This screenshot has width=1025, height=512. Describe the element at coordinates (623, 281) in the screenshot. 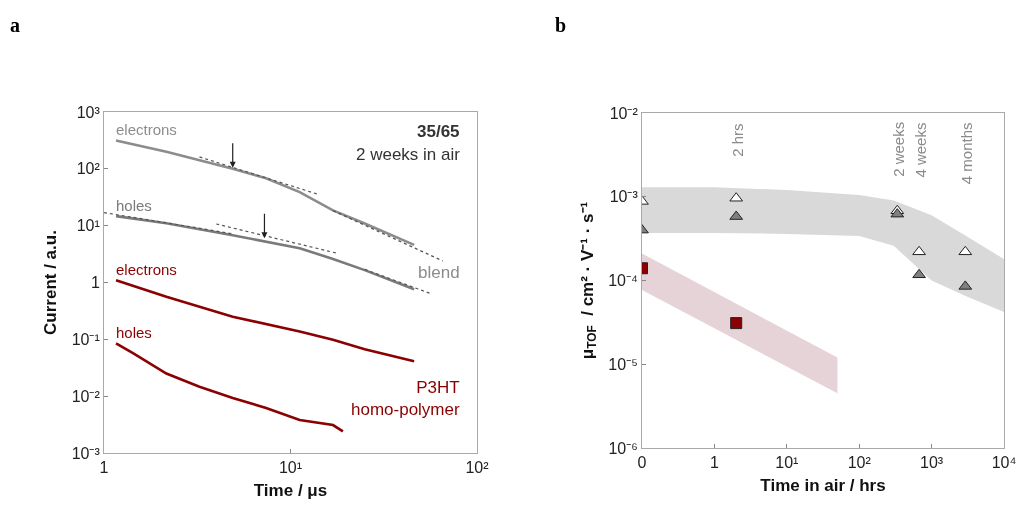

I see `y-tick-label: 10⁻⁴` at that location.